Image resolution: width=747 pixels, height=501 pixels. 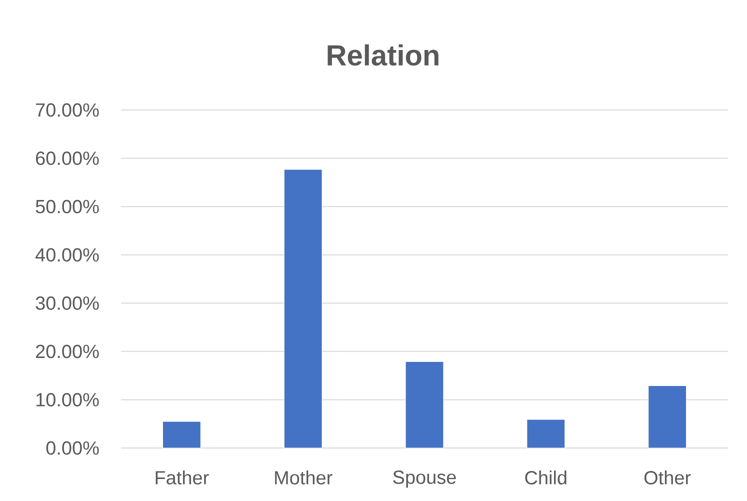 What do you see at coordinates (67, 207) in the screenshot?
I see `y-tick-label: 50.00%` at bounding box center [67, 207].